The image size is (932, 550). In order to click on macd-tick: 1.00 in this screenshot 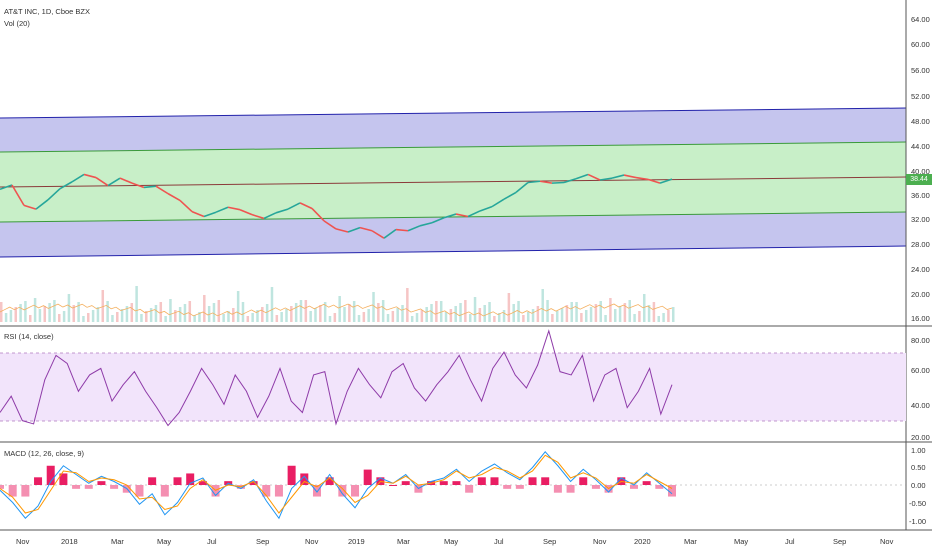, I will do `click(918, 450)`.